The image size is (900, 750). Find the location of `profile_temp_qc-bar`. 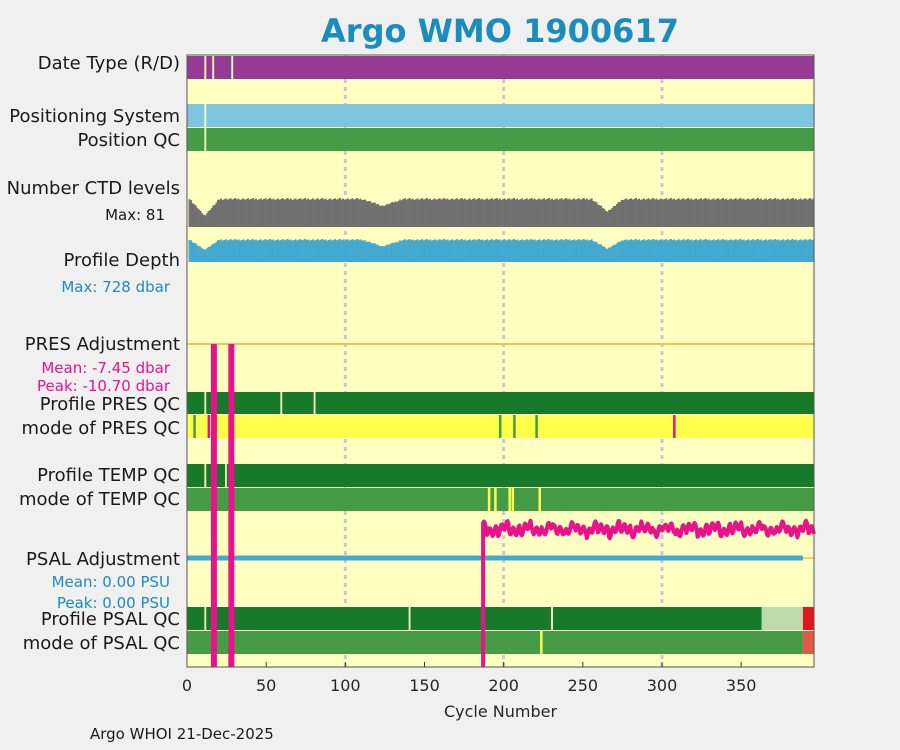

profile_temp_qc-bar is located at coordinates (500, 475).